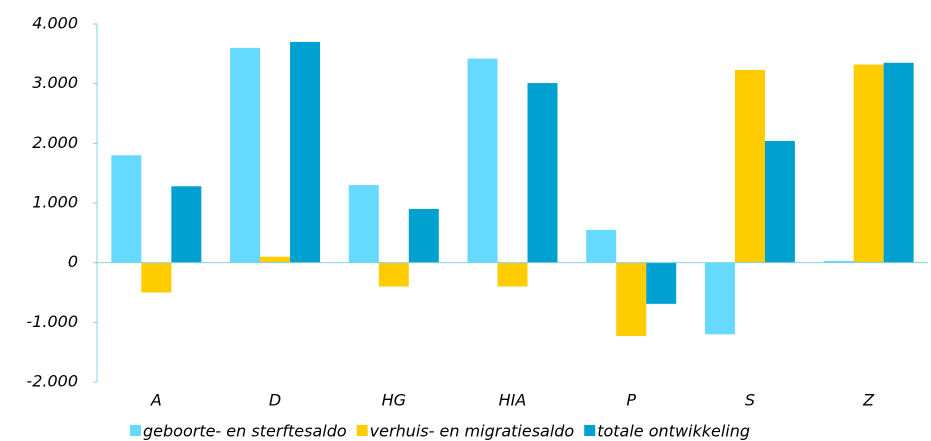 Image resolution: width=931 pixels, height=441 pixels. I want to click on y-tick-label: 1.000, so click(55, 202).